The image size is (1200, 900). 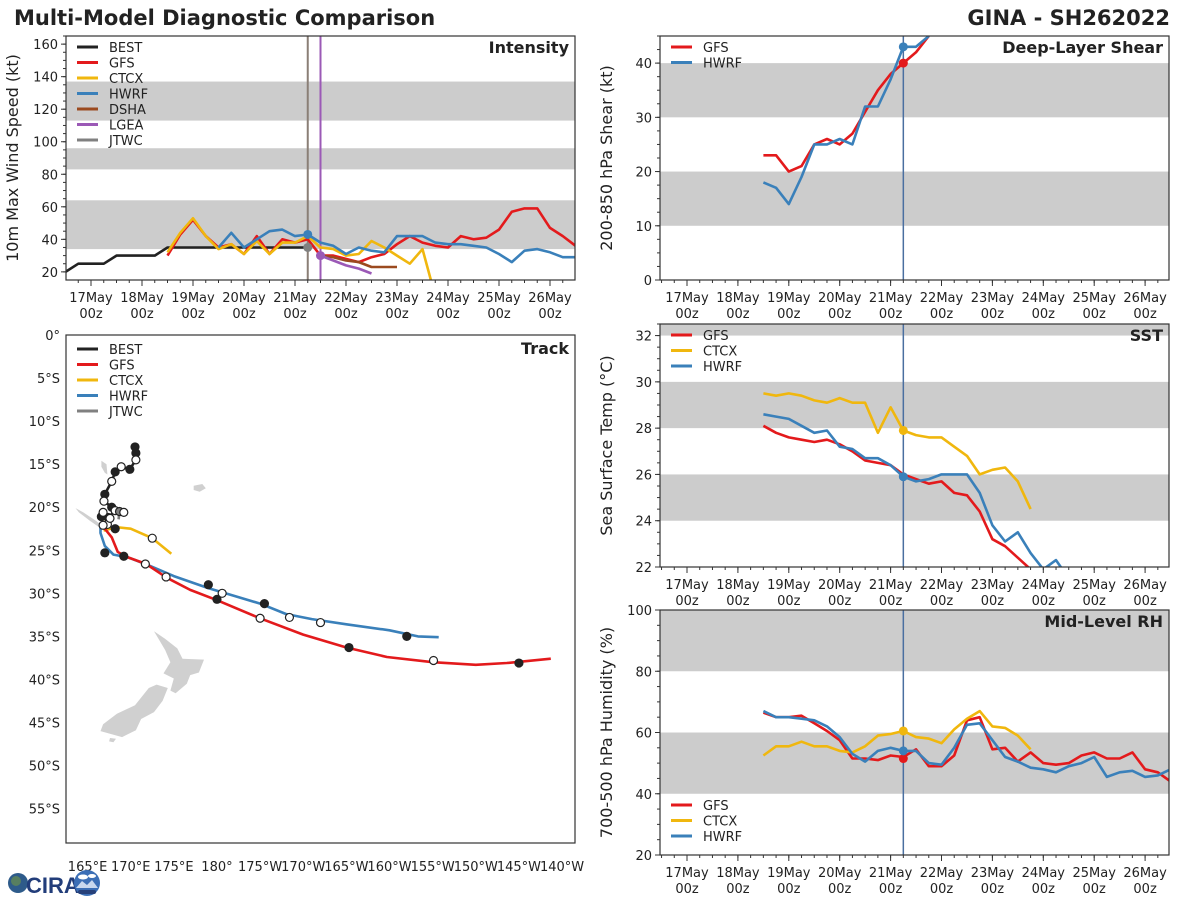 What do you see at coordinates (320, 256) in the screenshot?
I see `marker-lgea` at bounding box center [320, 256].